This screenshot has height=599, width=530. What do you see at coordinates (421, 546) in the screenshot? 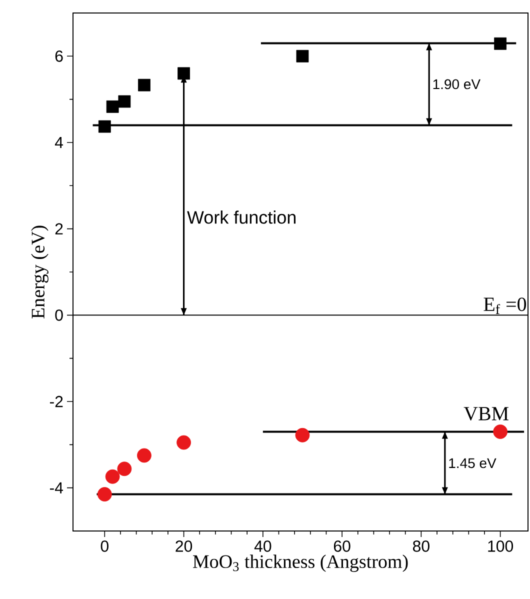
I see `x-tick-label: 80` at bounding box center [421, 546].